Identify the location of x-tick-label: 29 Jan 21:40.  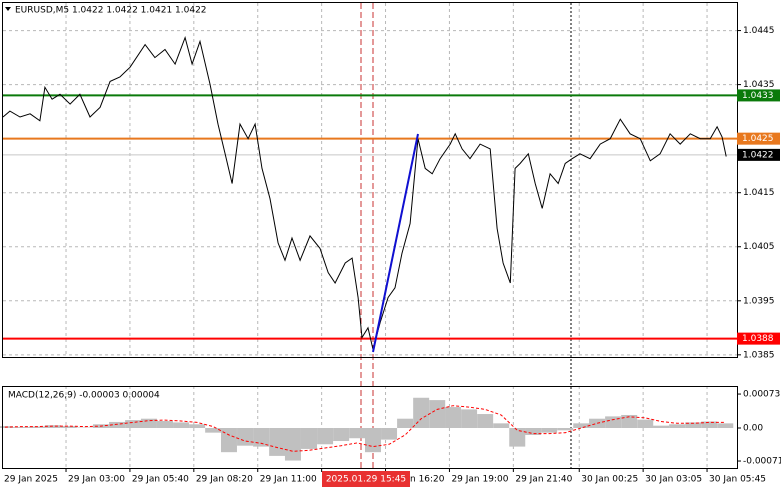
(543, 480).